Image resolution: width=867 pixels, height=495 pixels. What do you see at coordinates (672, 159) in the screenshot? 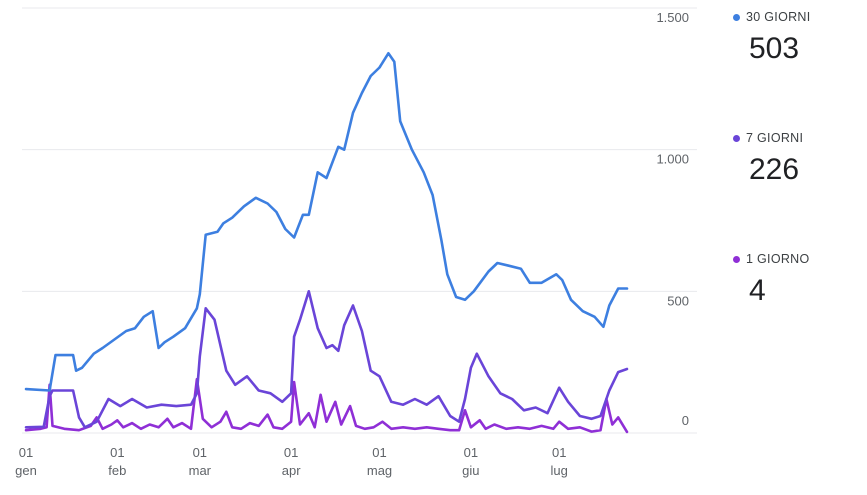
I see `y-tick-label: 1.000` at bounding box center [672, 159].